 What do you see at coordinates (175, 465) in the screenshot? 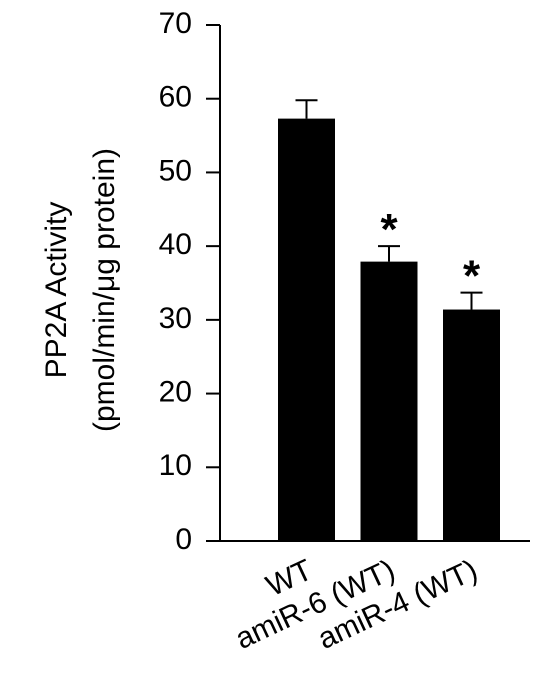
I see `y-tick-label: 10` at bounding box center [175, 465].